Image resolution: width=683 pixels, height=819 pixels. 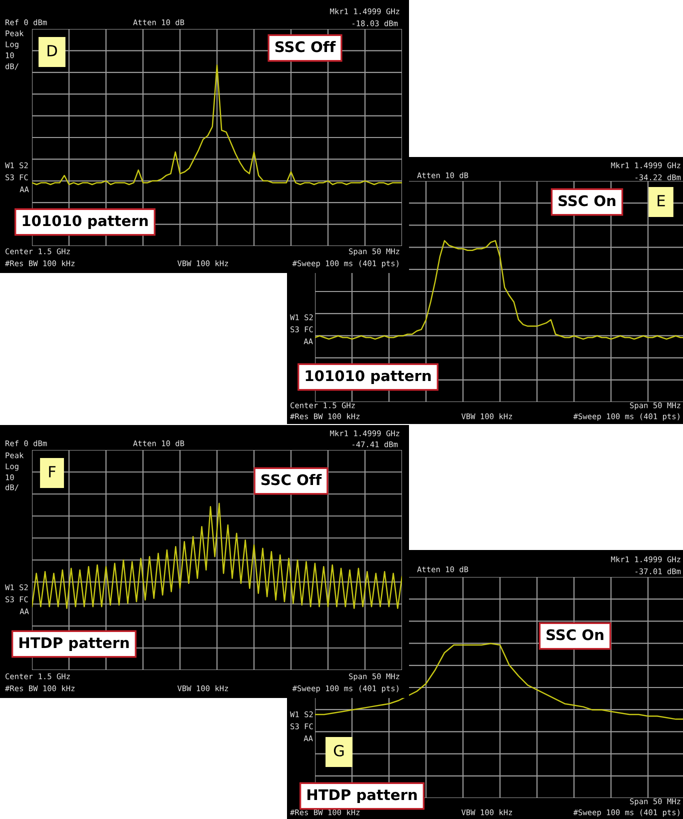 I want to click on annotation: G, so click(x=339, y=750).